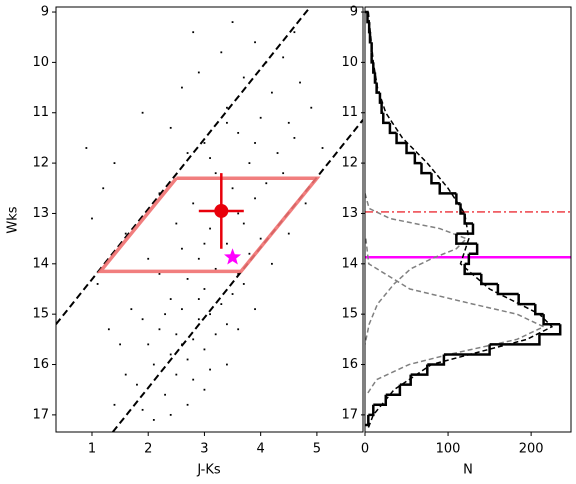 This screenshot has width=576, height=484. Describe the element at coordinates (148, 449) in the screenshot. I see `x-tick-label: 2` at that location.